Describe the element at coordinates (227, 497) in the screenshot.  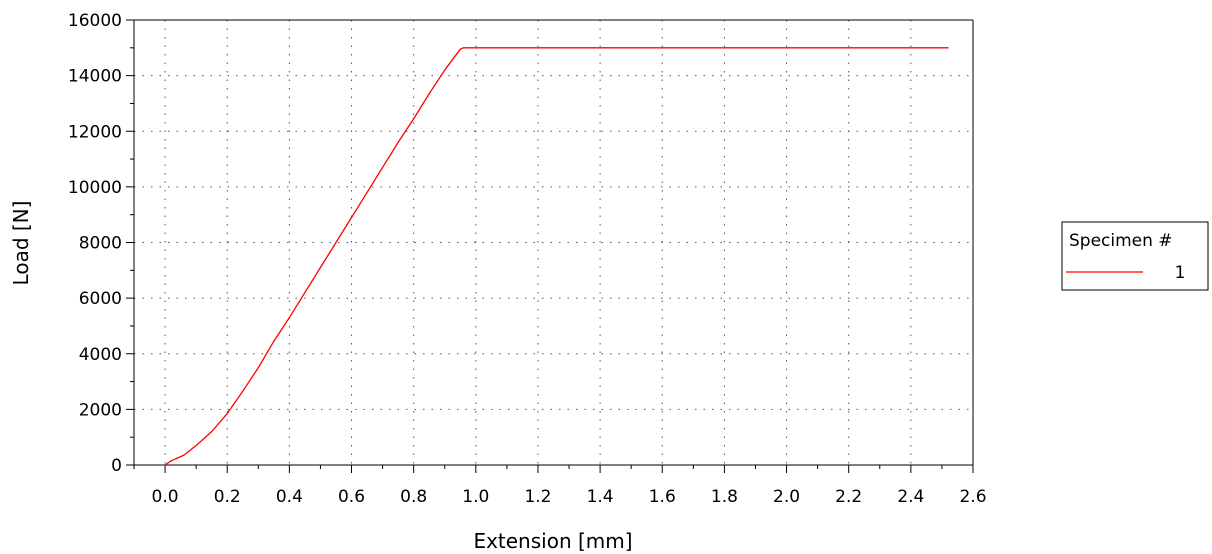
I see `x-tick-label: 0.2` at that location.